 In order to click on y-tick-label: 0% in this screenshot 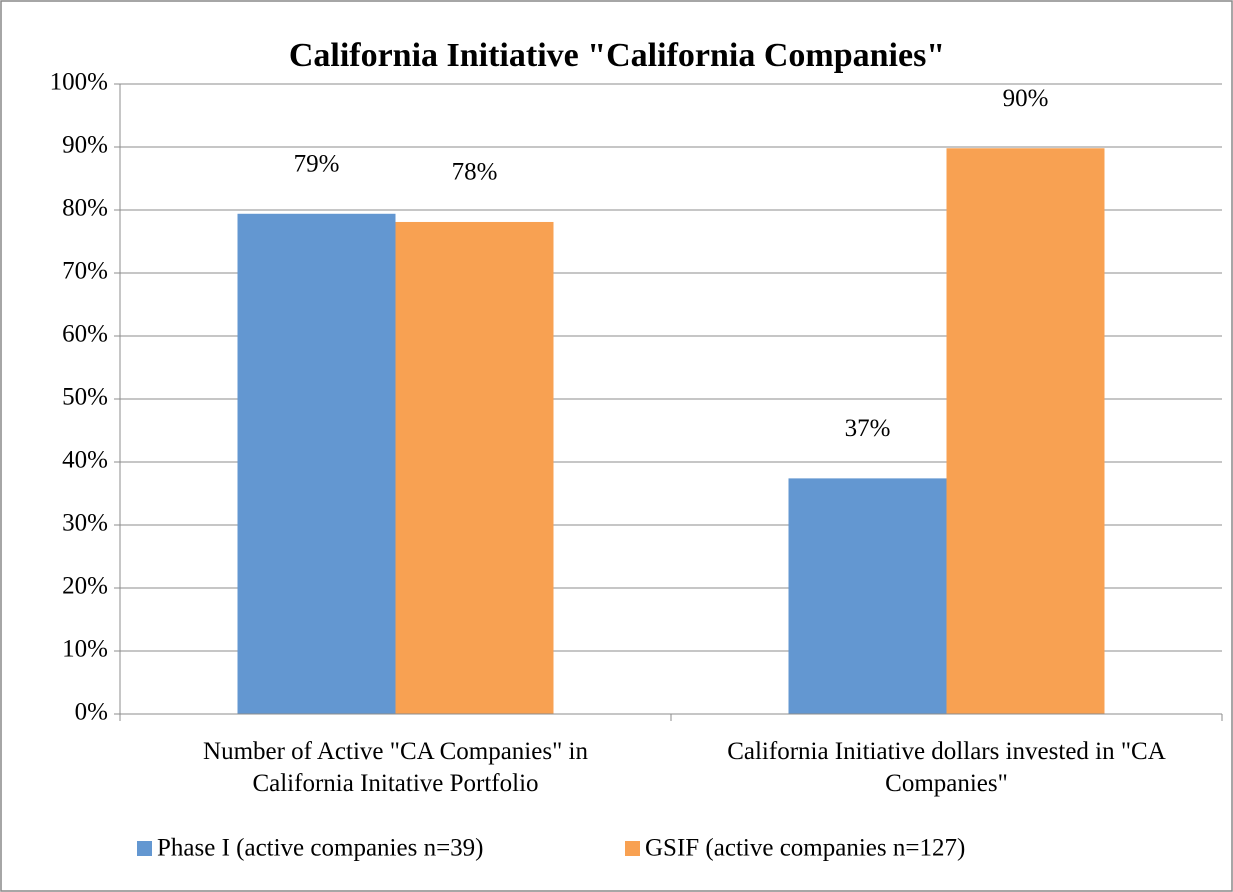, I will do `click(91, 712)`.